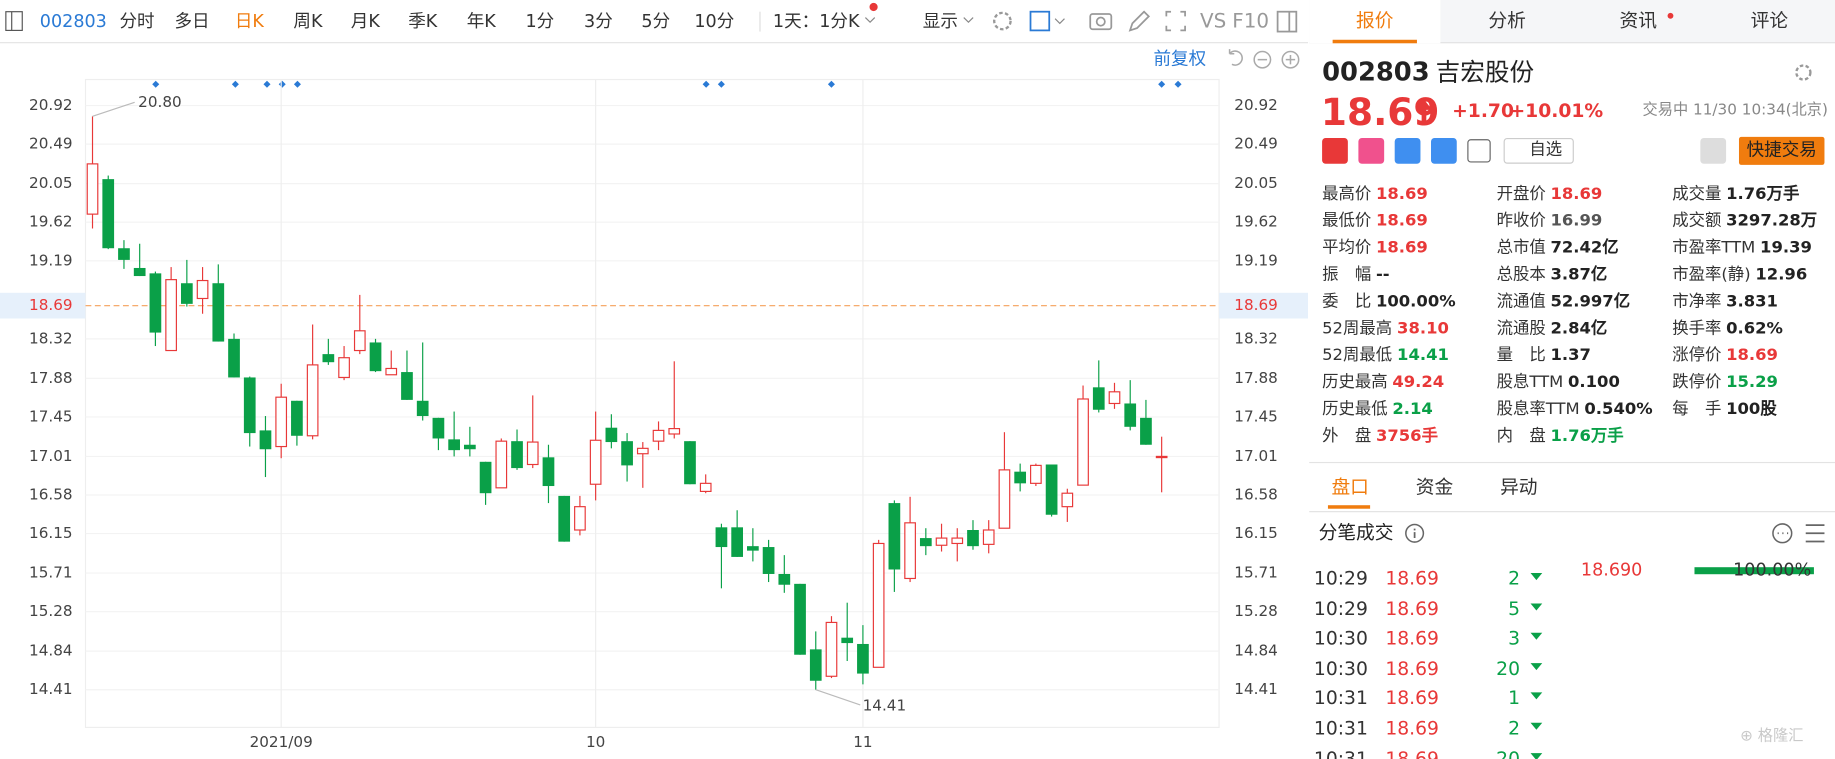  I want to click on field-label: 流通股, so click(1521, 328).